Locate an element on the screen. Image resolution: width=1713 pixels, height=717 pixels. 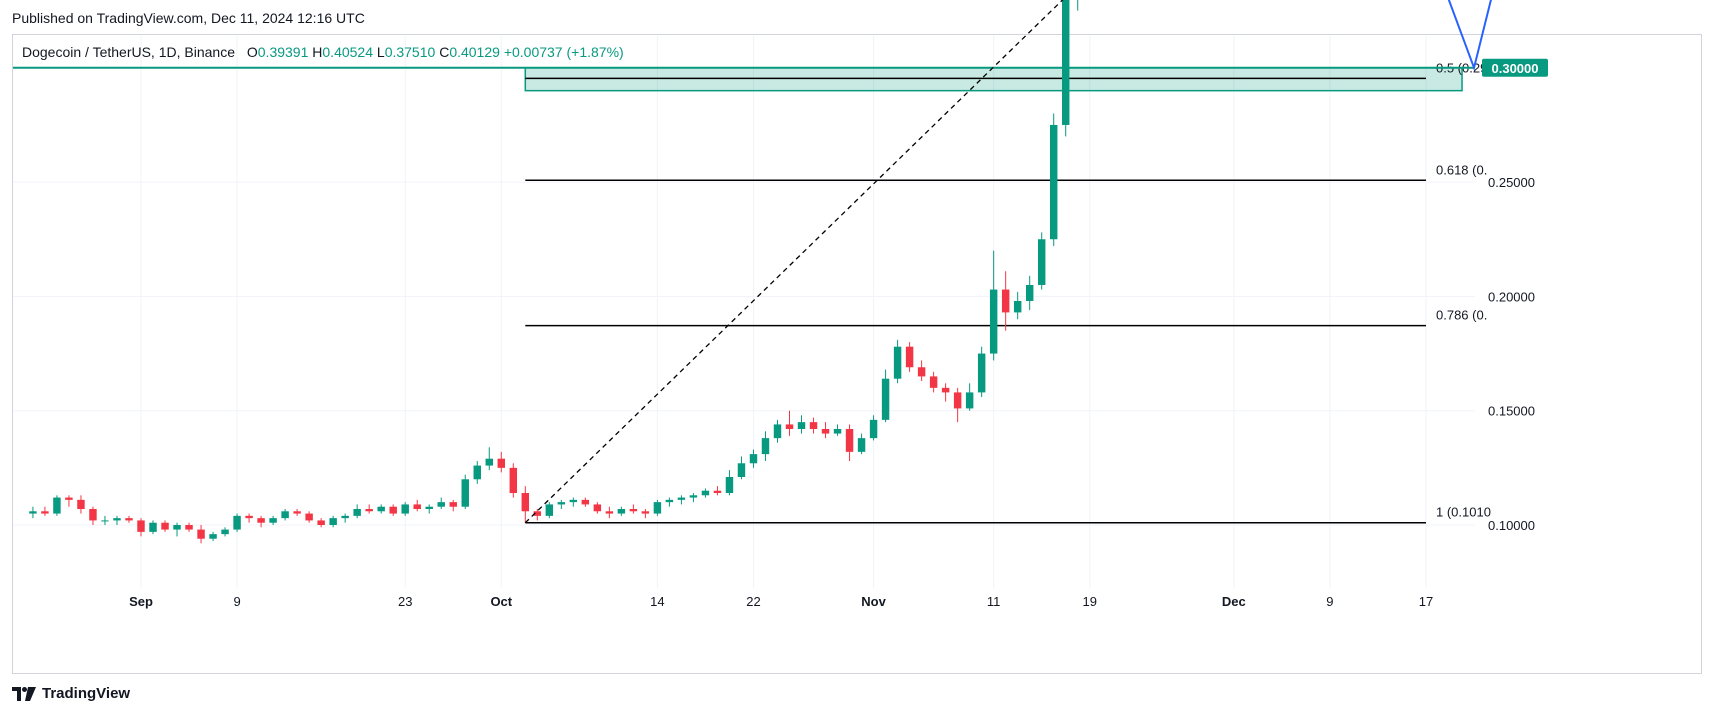
x-axis-tick-label: 17 is located at coordinates (1426, 601).